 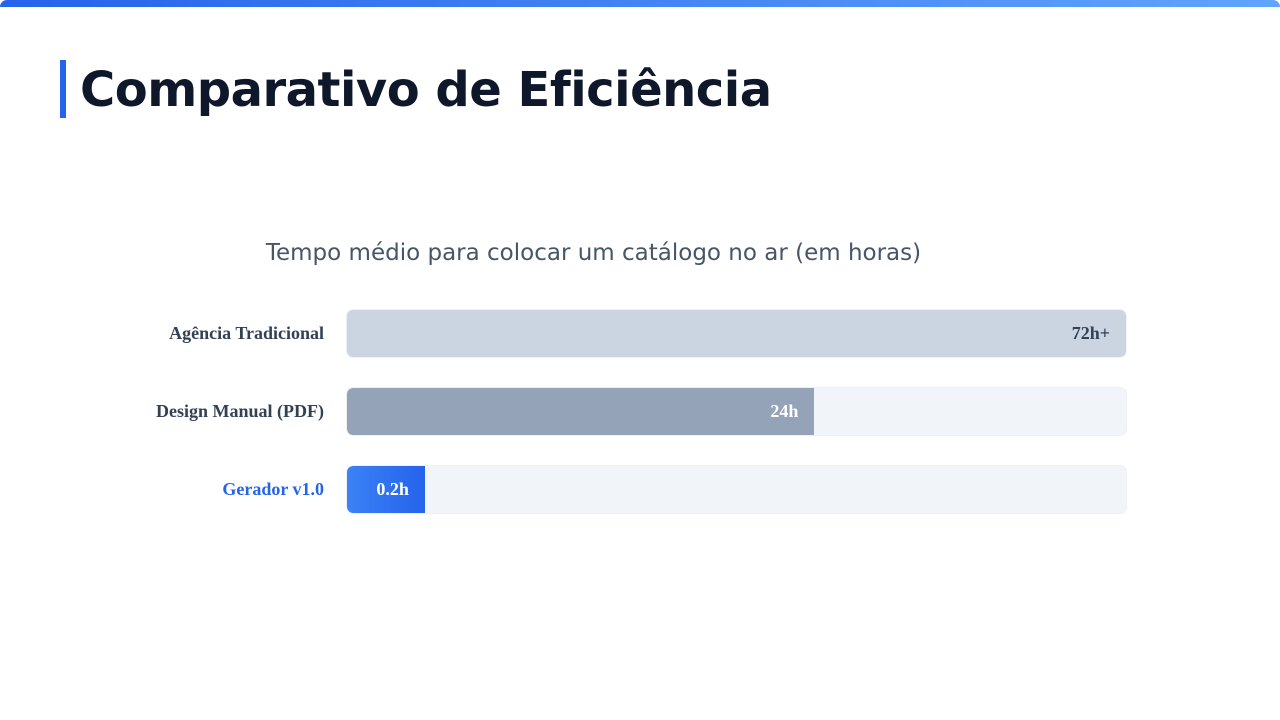 I want to click on bar-row: Agência Tradicional 72h+, so click(x=640, y=333).